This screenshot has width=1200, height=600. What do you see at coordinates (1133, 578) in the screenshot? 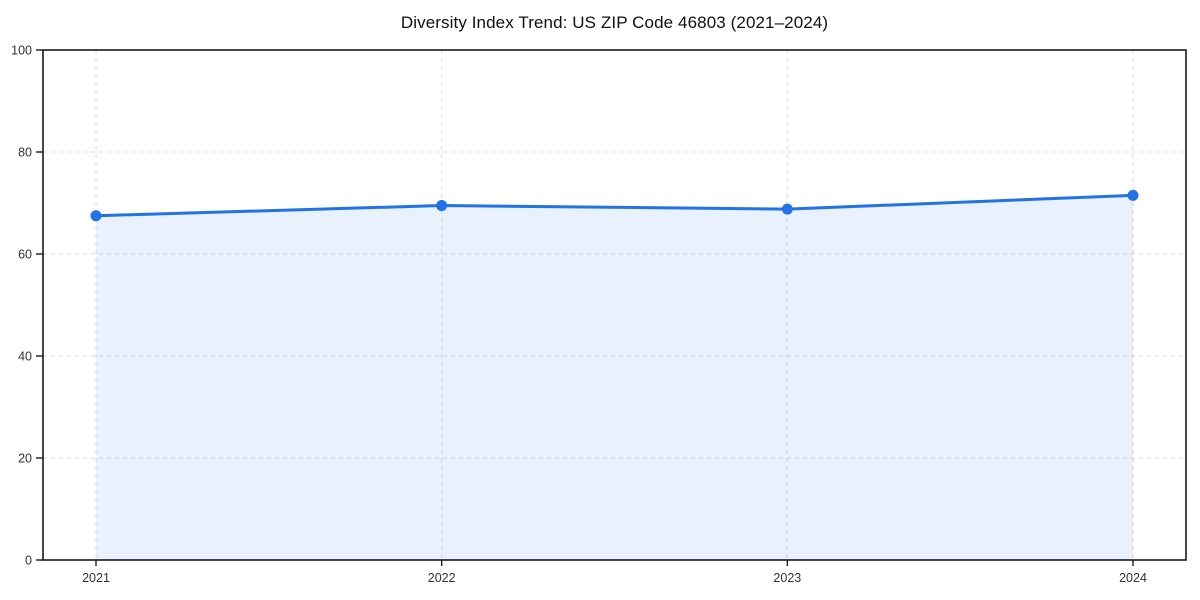
I see `x-tick-label: 2024` at bounding box center [1133, 578].